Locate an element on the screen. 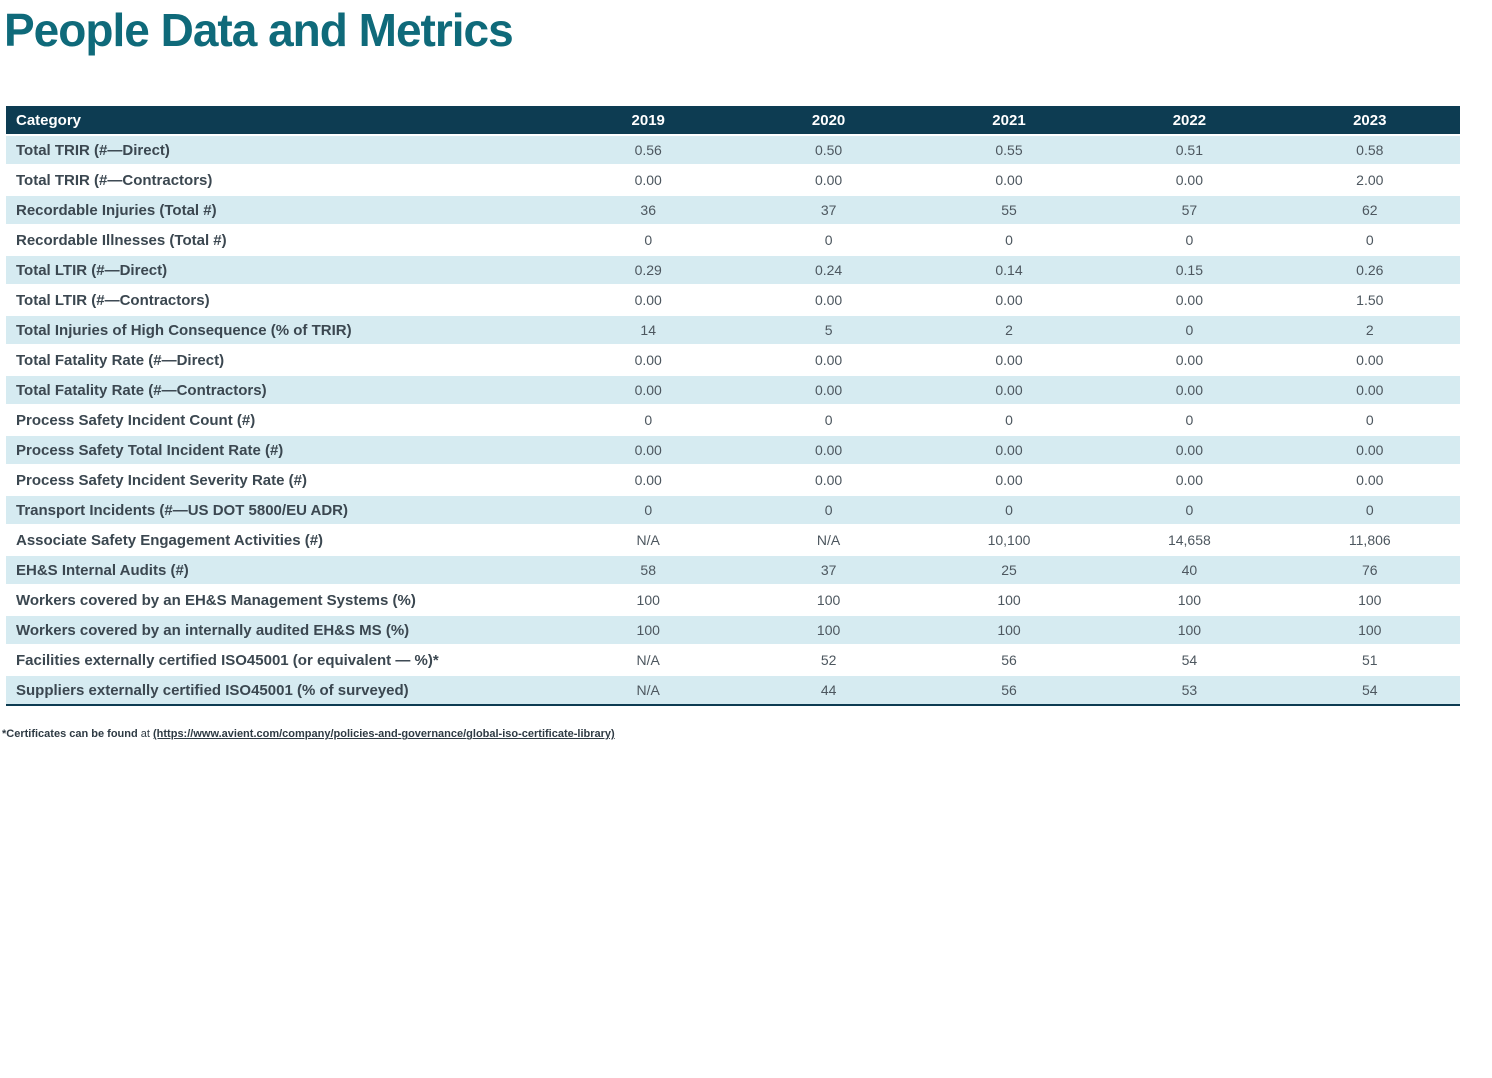 The image size is (1492, 1078). category-cell: Total Fatality Rate (#—Contractors) is located at coordinates (282, 391).